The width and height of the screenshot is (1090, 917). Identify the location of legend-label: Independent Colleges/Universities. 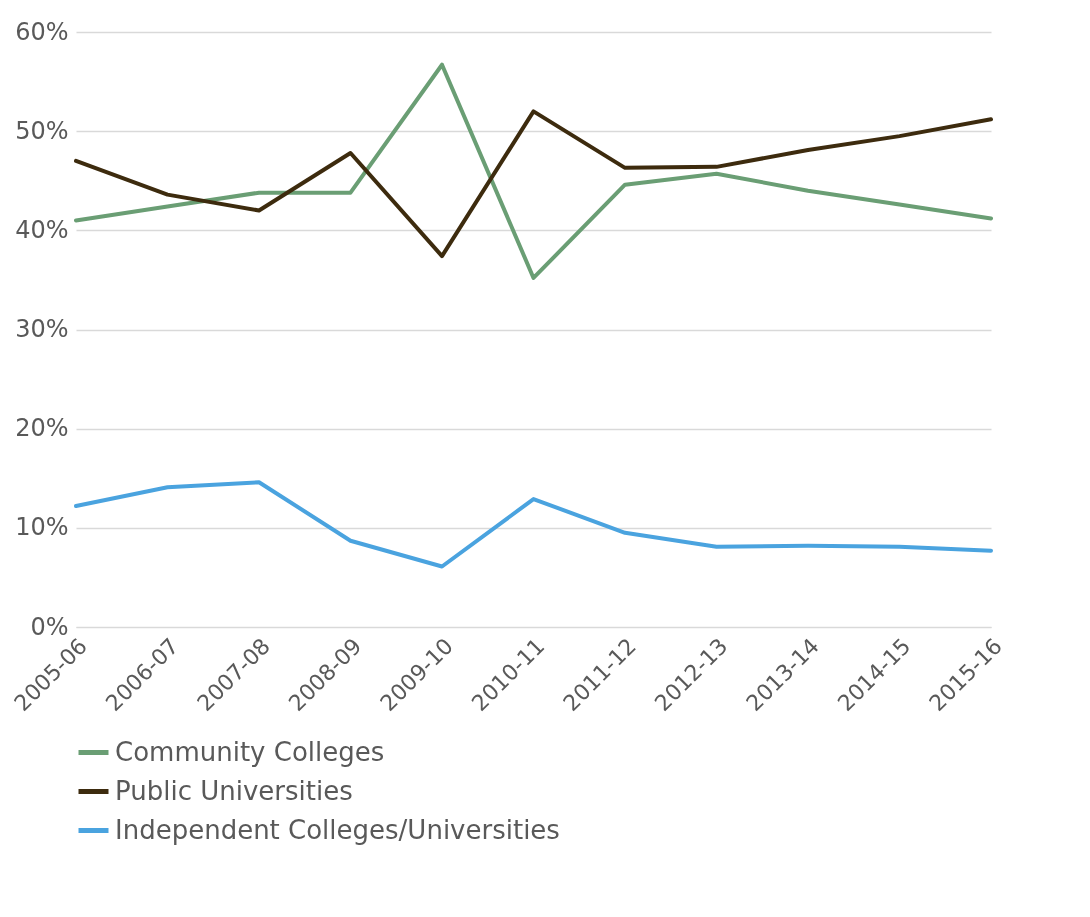
(337, 829).